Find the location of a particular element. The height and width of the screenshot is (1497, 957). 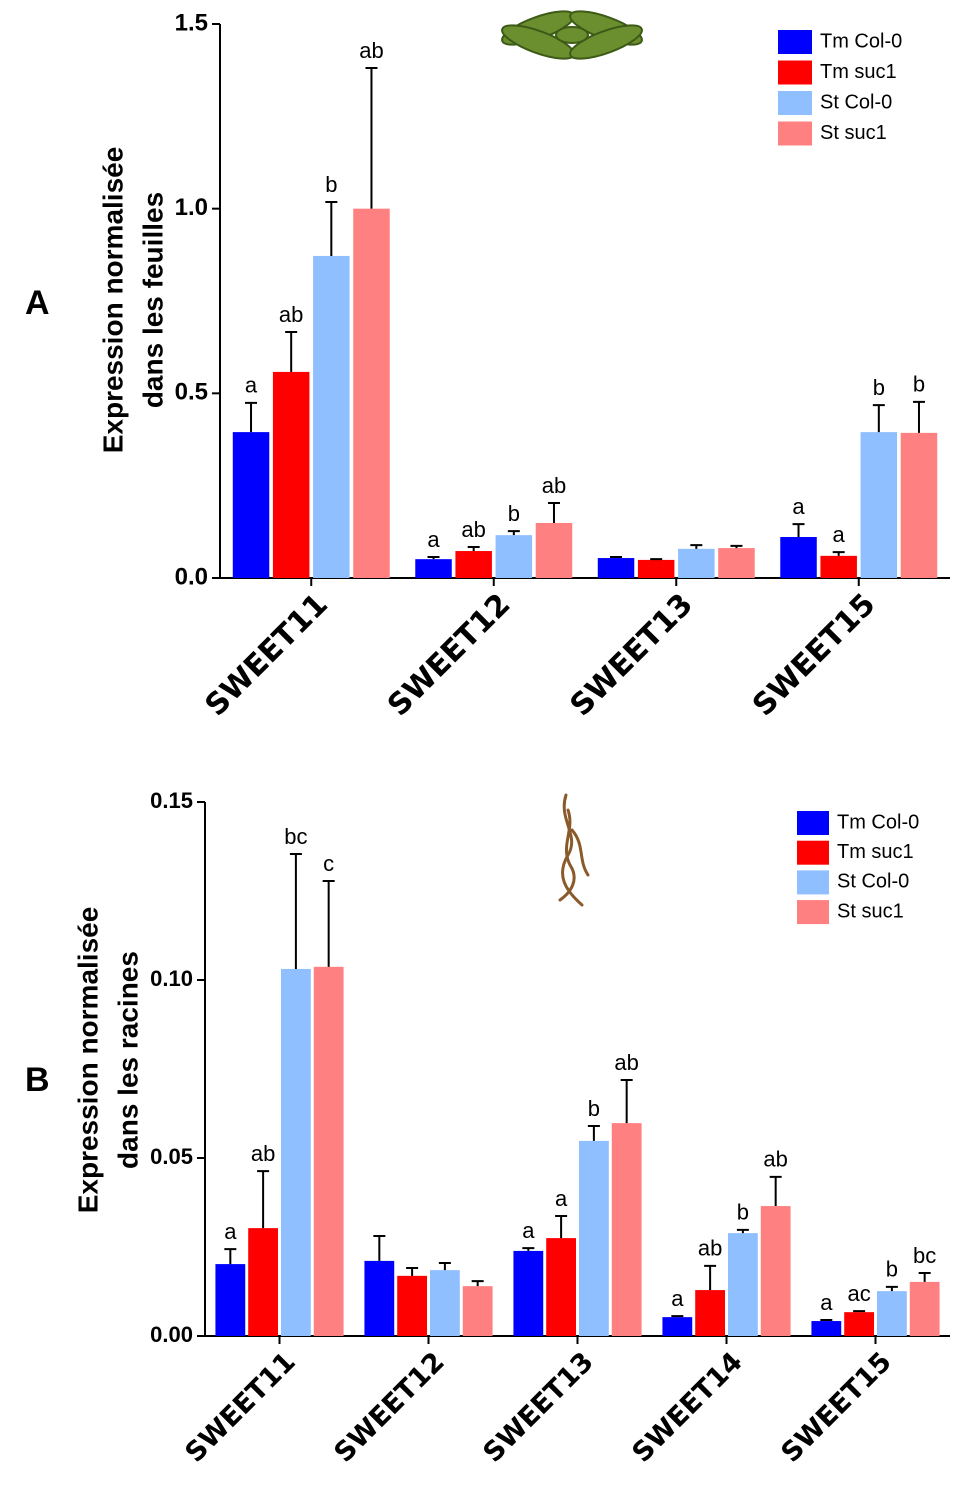

y-tick-label: 0.10 is located at coordinates (171, 978).